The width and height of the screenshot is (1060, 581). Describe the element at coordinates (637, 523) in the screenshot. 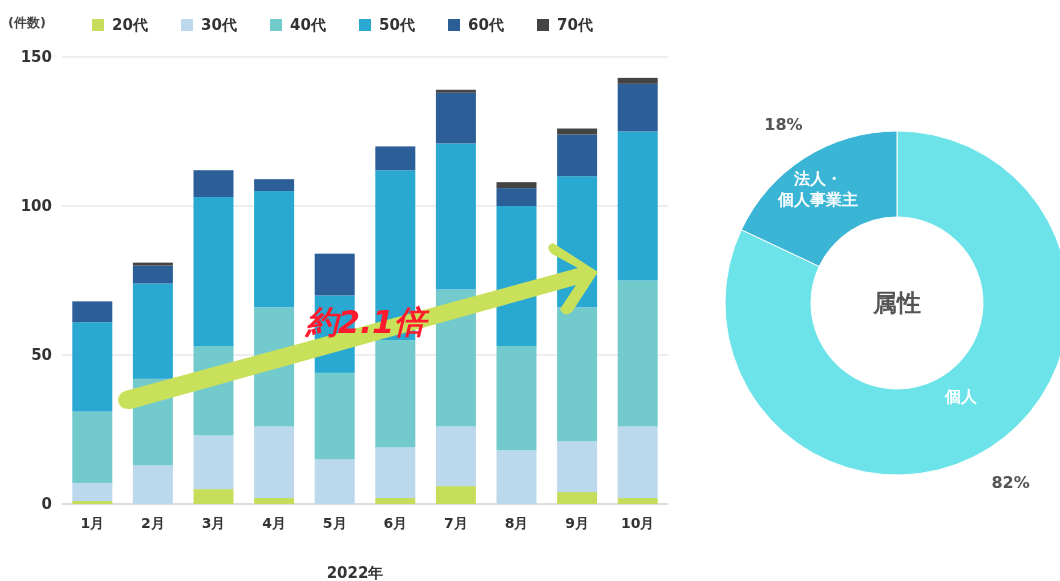

I see `x-tick-label: 10月` at that location.